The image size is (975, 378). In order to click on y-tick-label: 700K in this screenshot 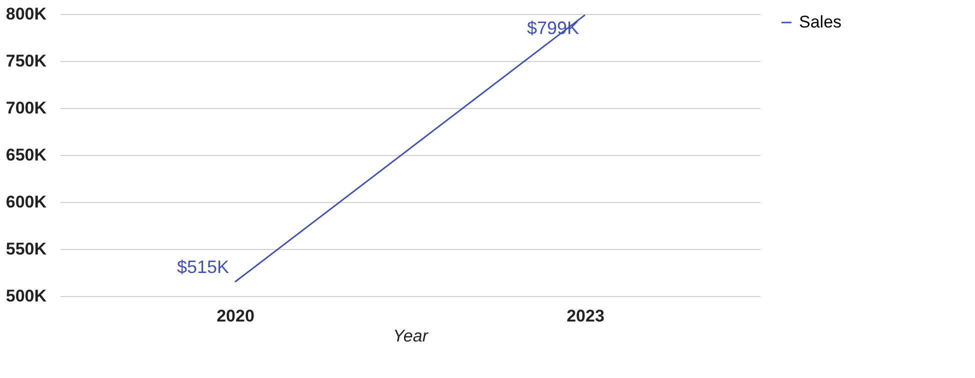, I will do `click(27, 108)`.